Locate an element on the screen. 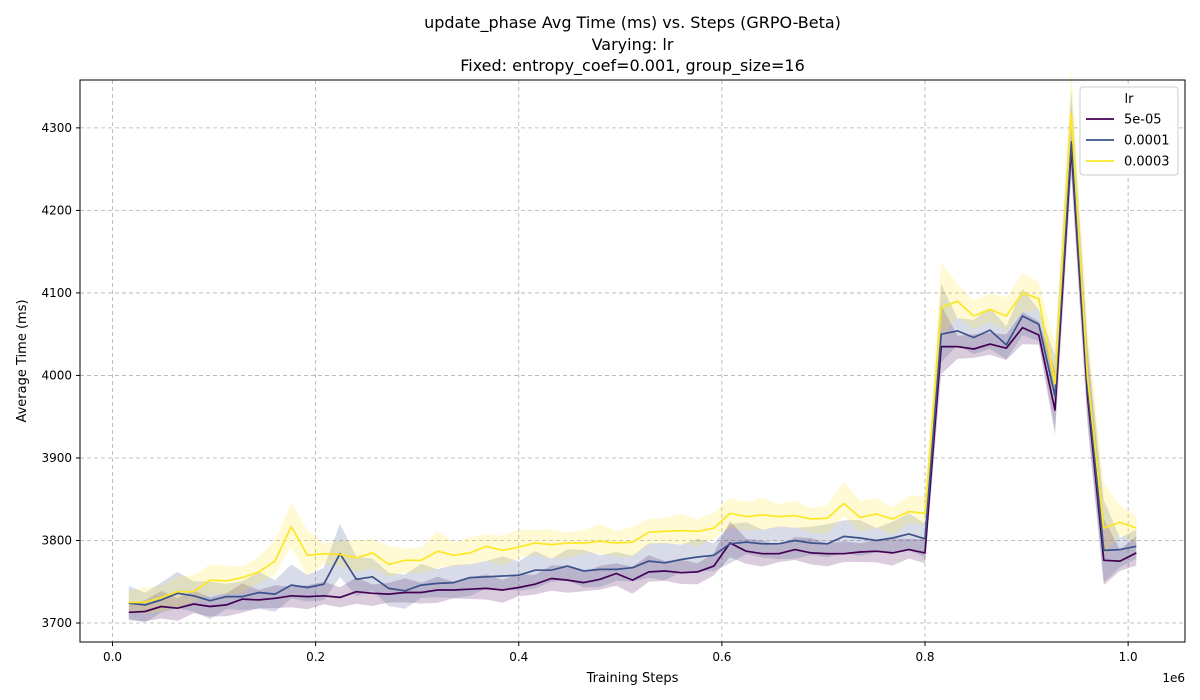  x-tick-label: 0.8 is located at coordinates (924, 657).